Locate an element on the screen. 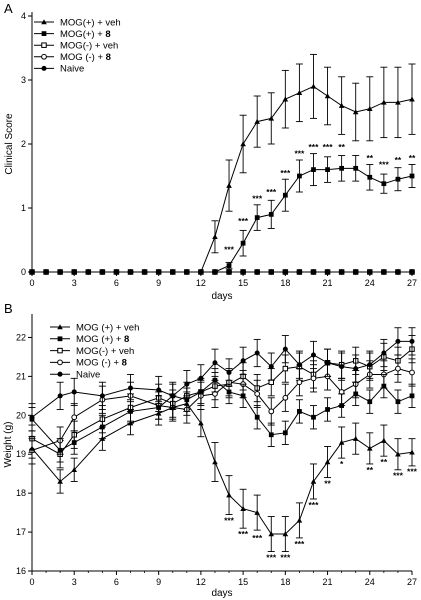 Image resolution: width=421 pixels, height=600 pixels. legend-label: MOG (-) + 8 is located at coordinates (85, 57).